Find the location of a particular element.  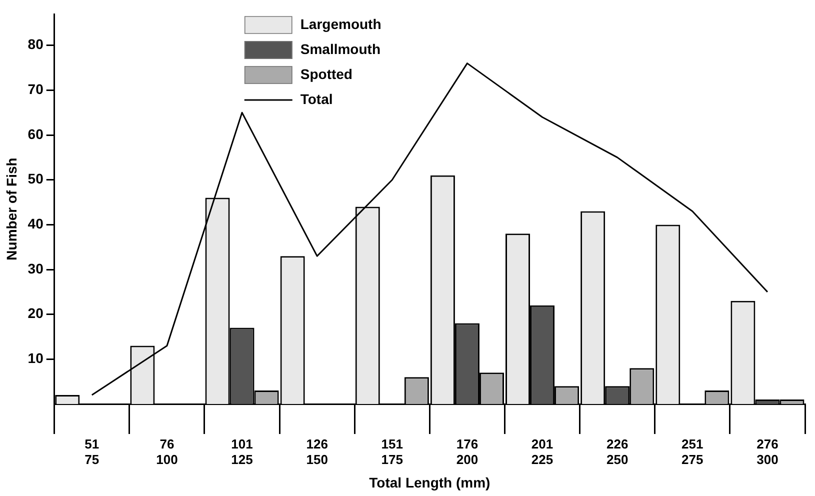

x-tick-label: 51 75 is located at coordinates (92, 451).